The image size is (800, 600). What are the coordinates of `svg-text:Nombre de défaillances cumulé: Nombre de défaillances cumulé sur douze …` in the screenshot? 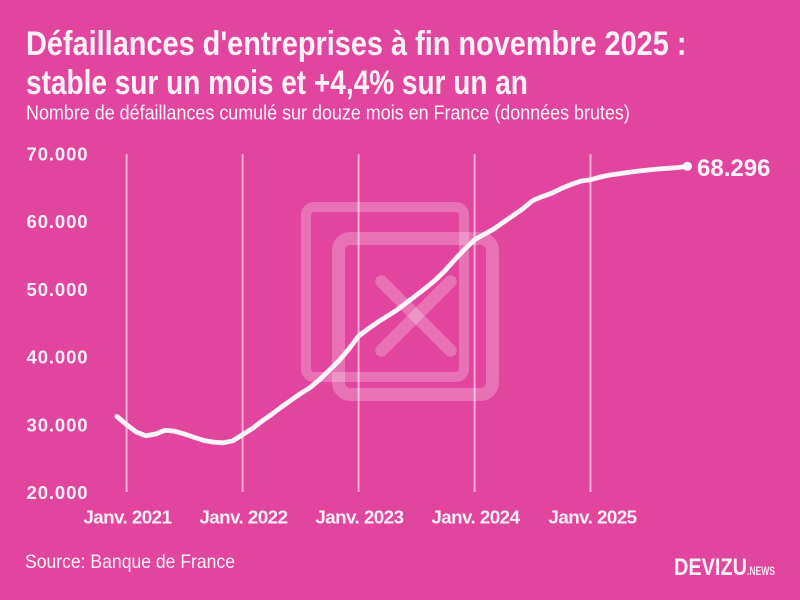 It's located at (328, 113).